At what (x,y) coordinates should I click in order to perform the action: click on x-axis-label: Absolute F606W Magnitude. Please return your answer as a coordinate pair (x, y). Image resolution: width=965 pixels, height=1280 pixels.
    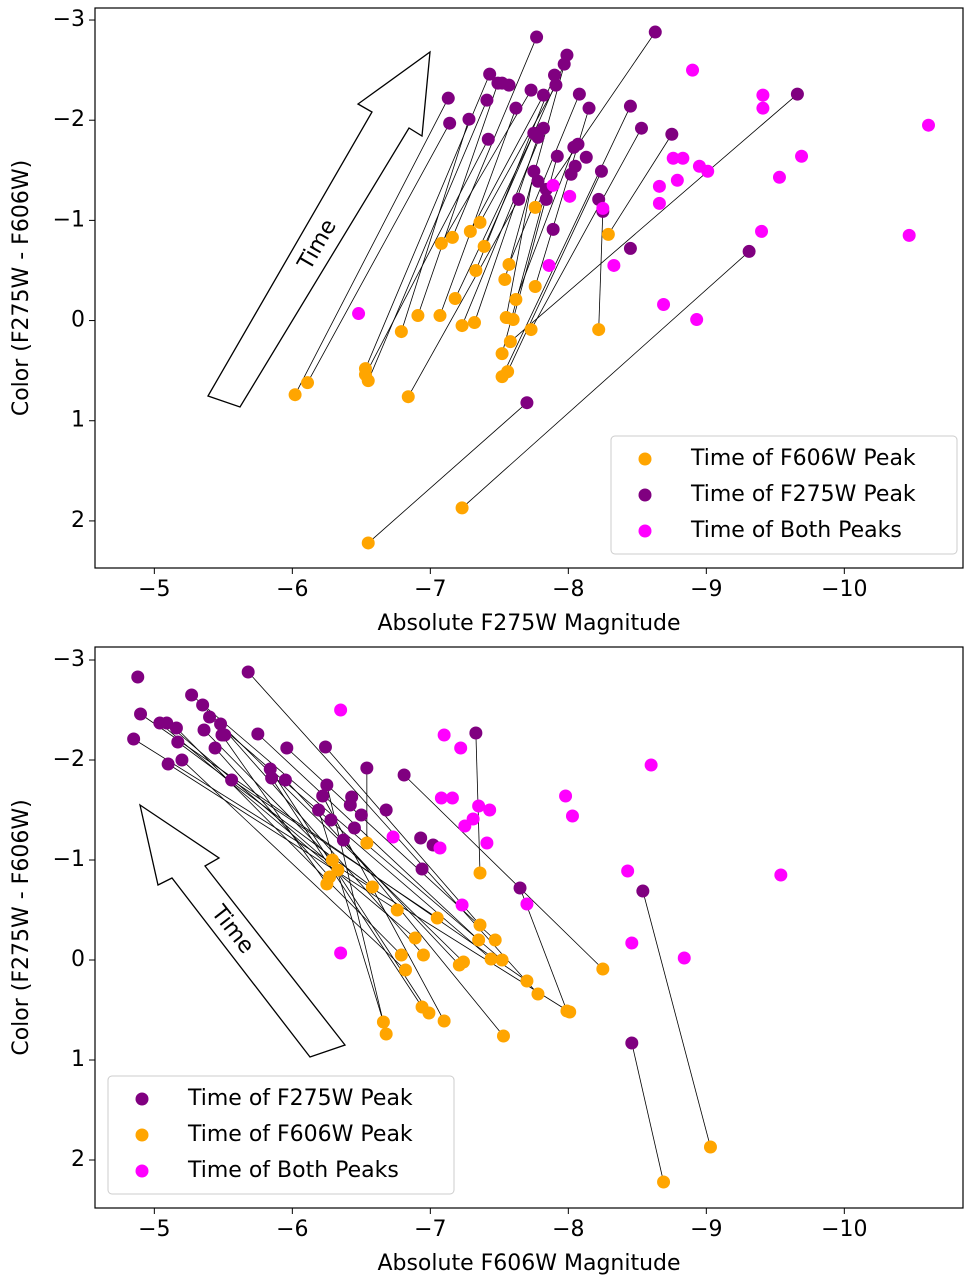
    Looking at the image, I should click on (528, 1263).